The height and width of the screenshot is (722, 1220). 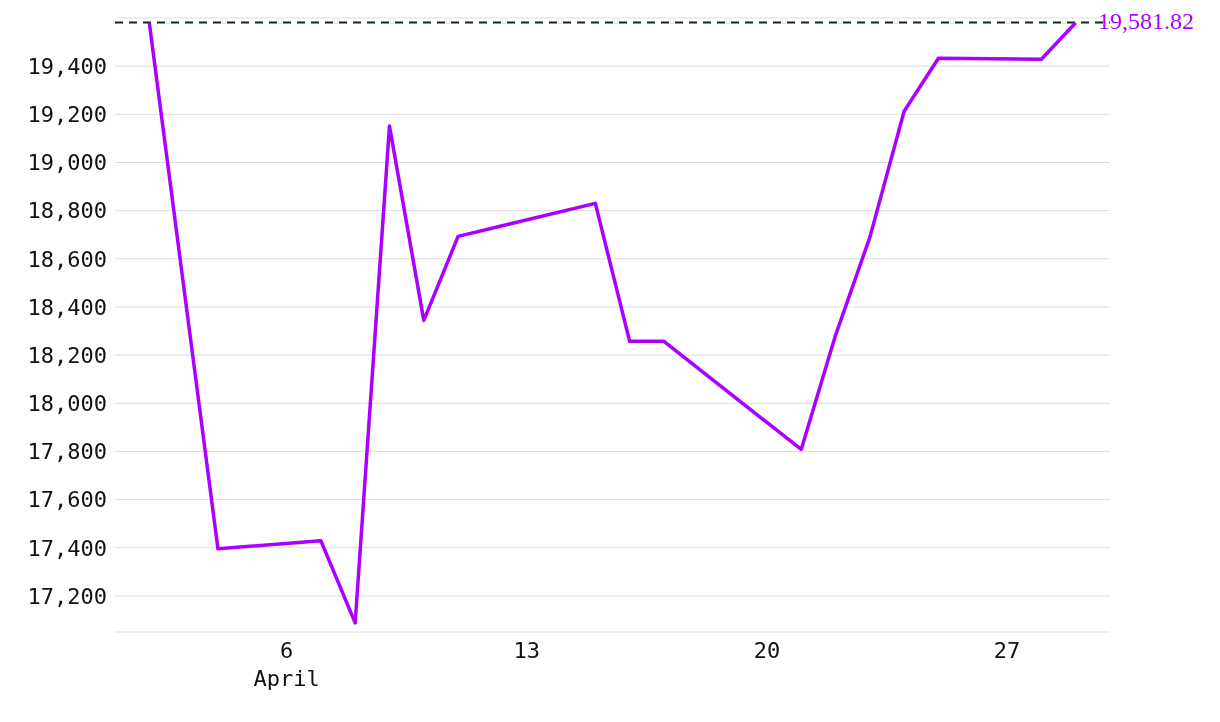 I want to click on x-tick-label: 13, so click(x=526, y=650).